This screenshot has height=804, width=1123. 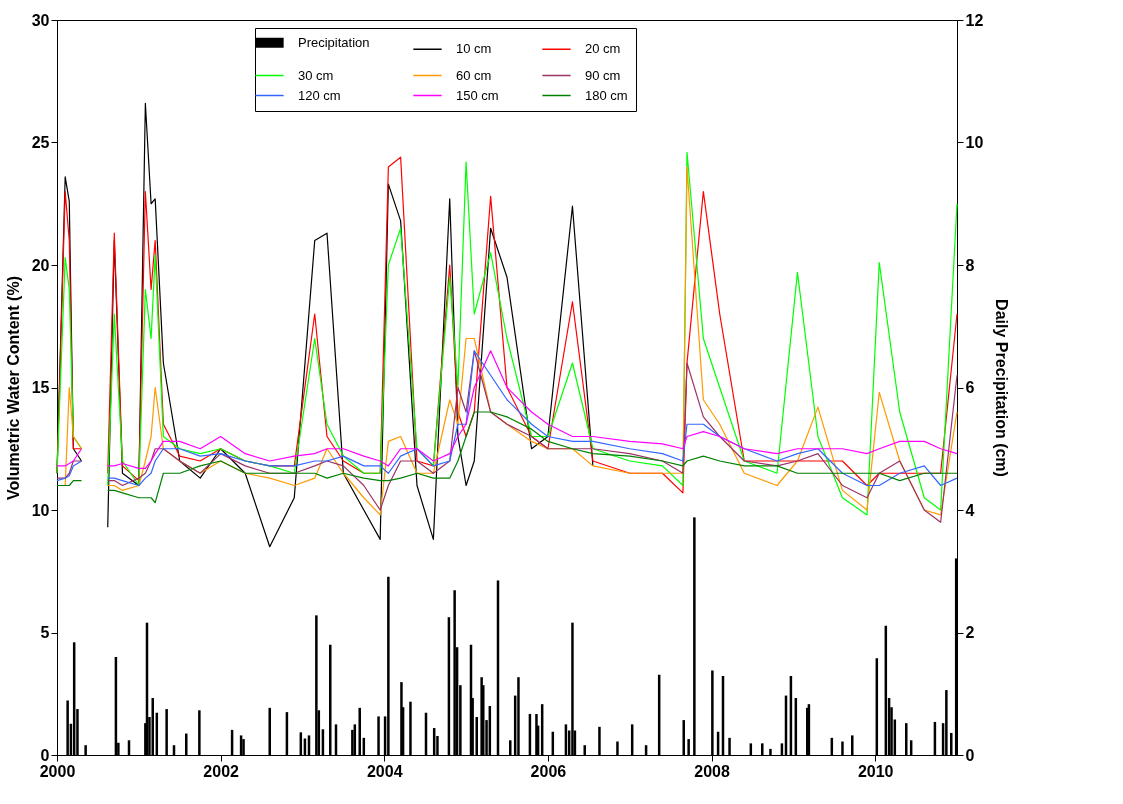 What do you see at coordinates (970, 265) in the screenshot?
I see `y2-tick-label: 8` at bounding box center [970, 265].